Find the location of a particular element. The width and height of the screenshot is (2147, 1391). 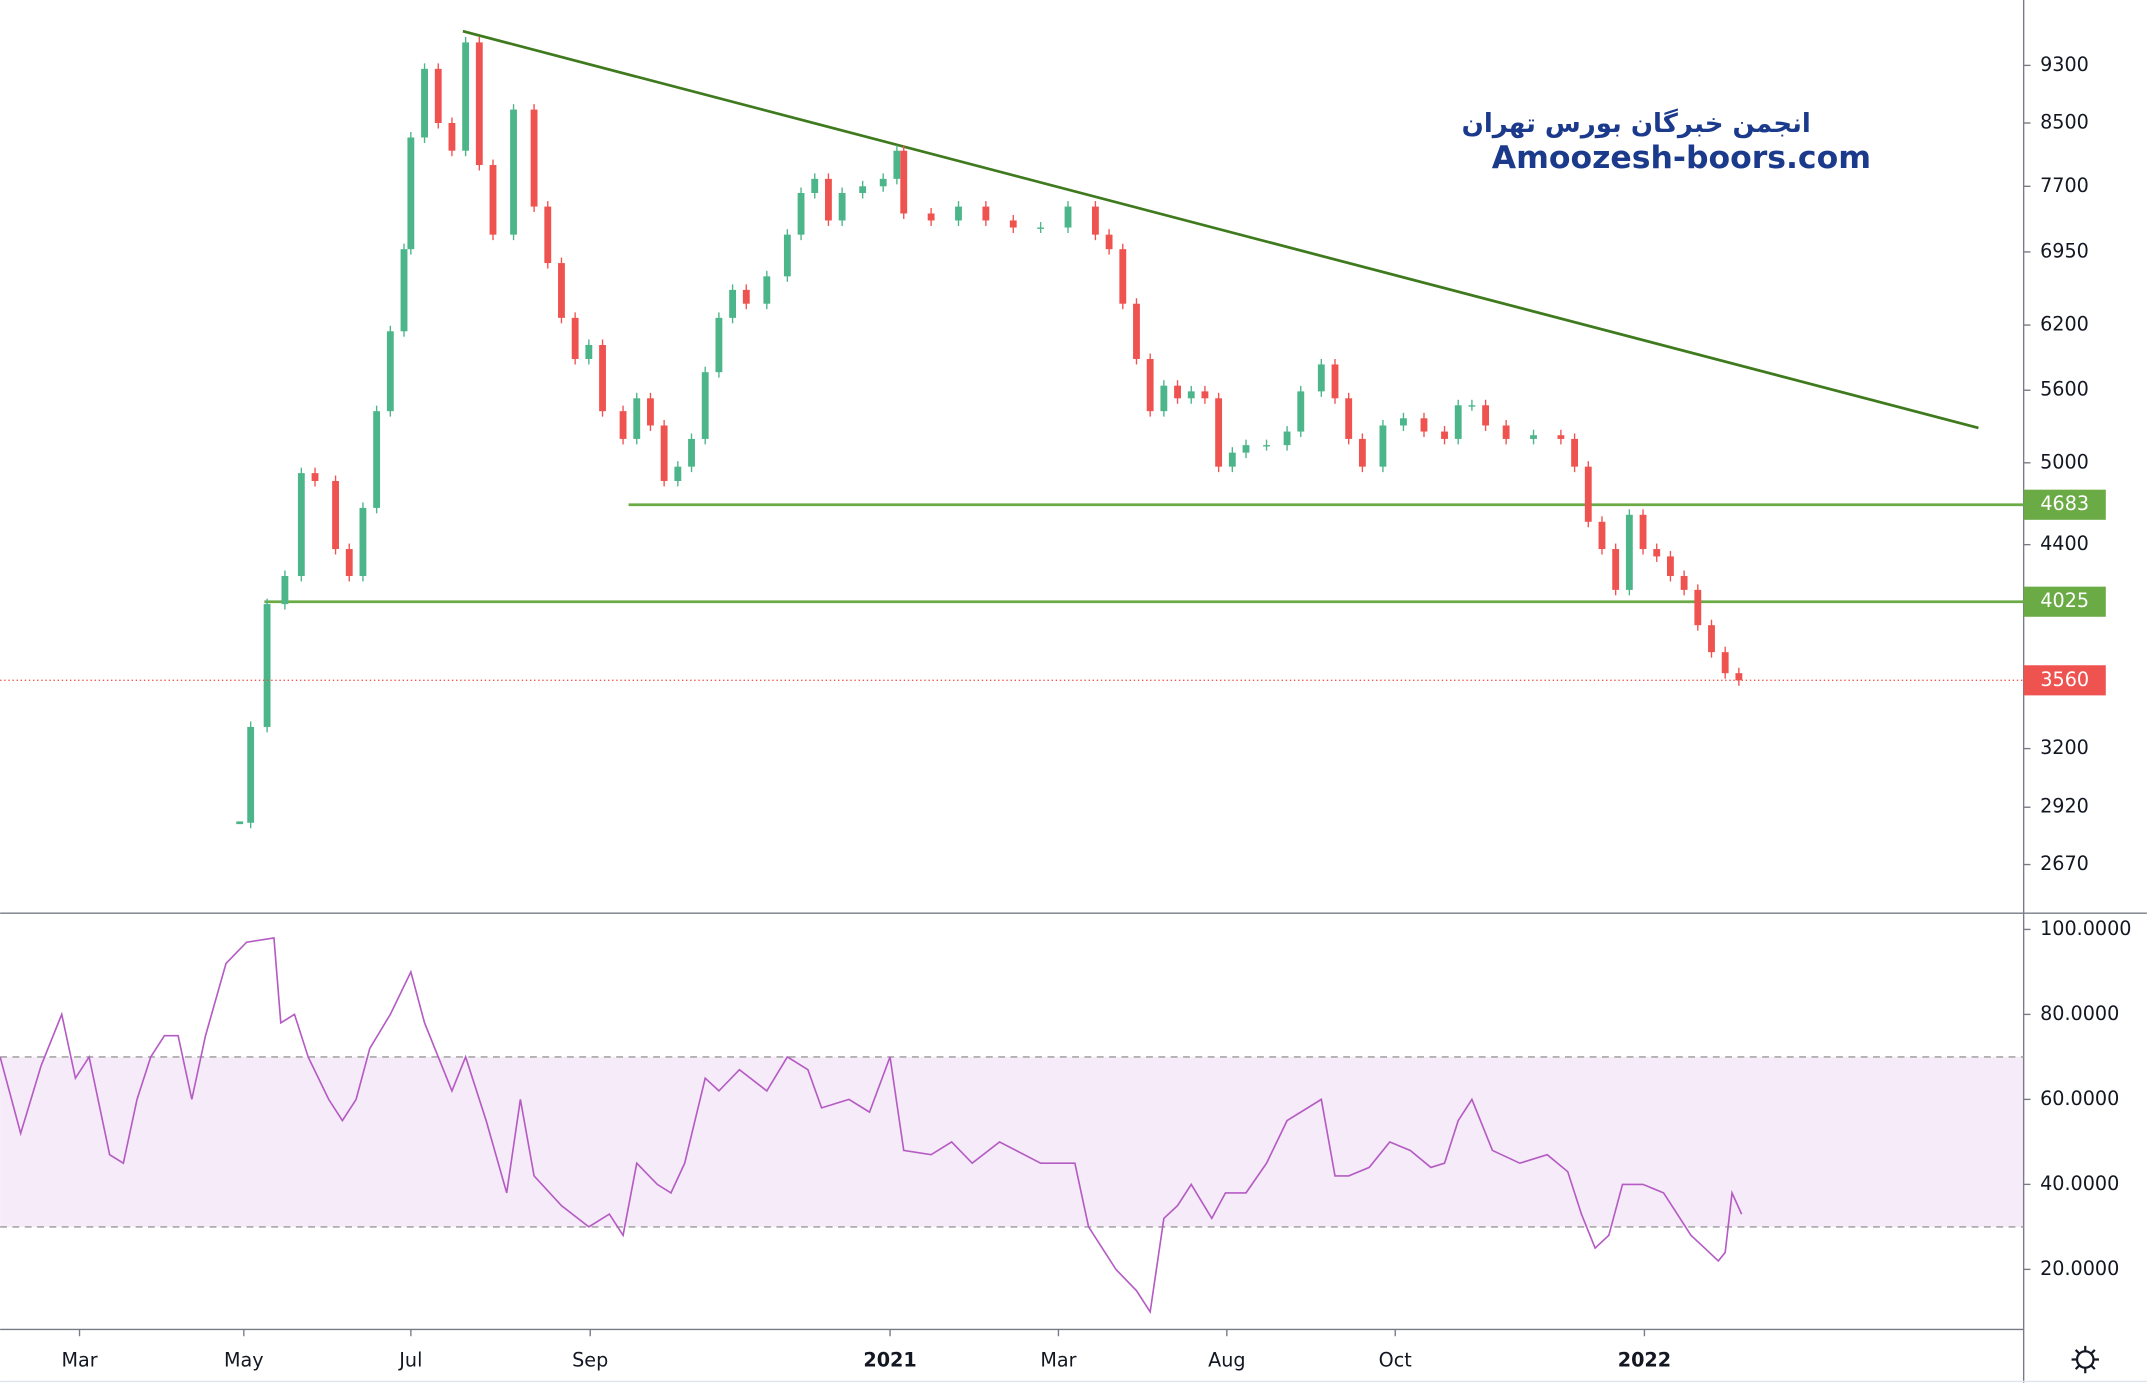

level-label: 4025 is located at coordinates (2064, 600).